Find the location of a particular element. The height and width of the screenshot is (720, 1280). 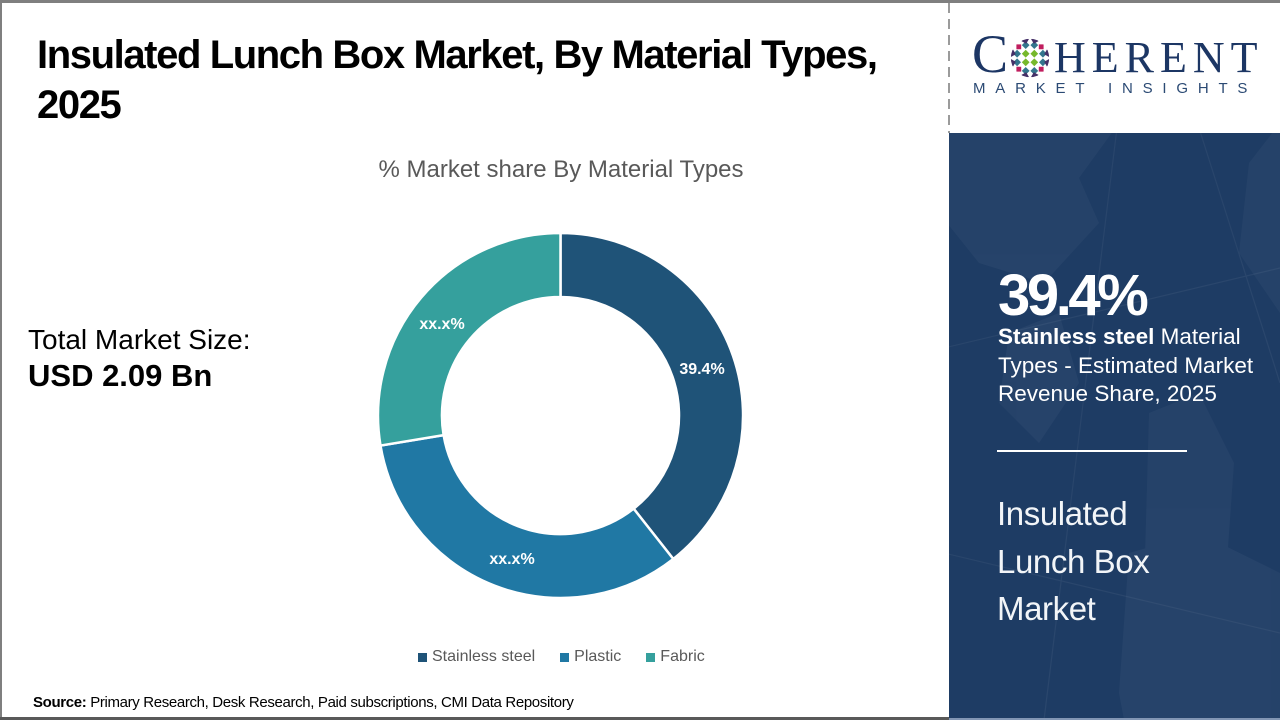

svg-text: HERENT is located at coordinates (1159, 57).